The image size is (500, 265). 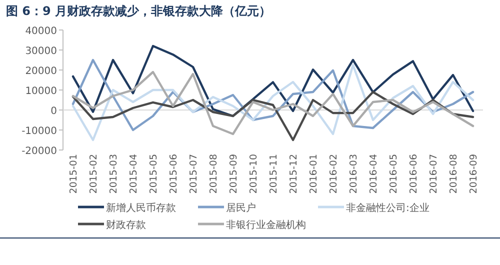 What do you see at coordinates (174, 174) in the screenshot?
I see `x-tick-label: 2015-06` at bounding box center [174, 174].